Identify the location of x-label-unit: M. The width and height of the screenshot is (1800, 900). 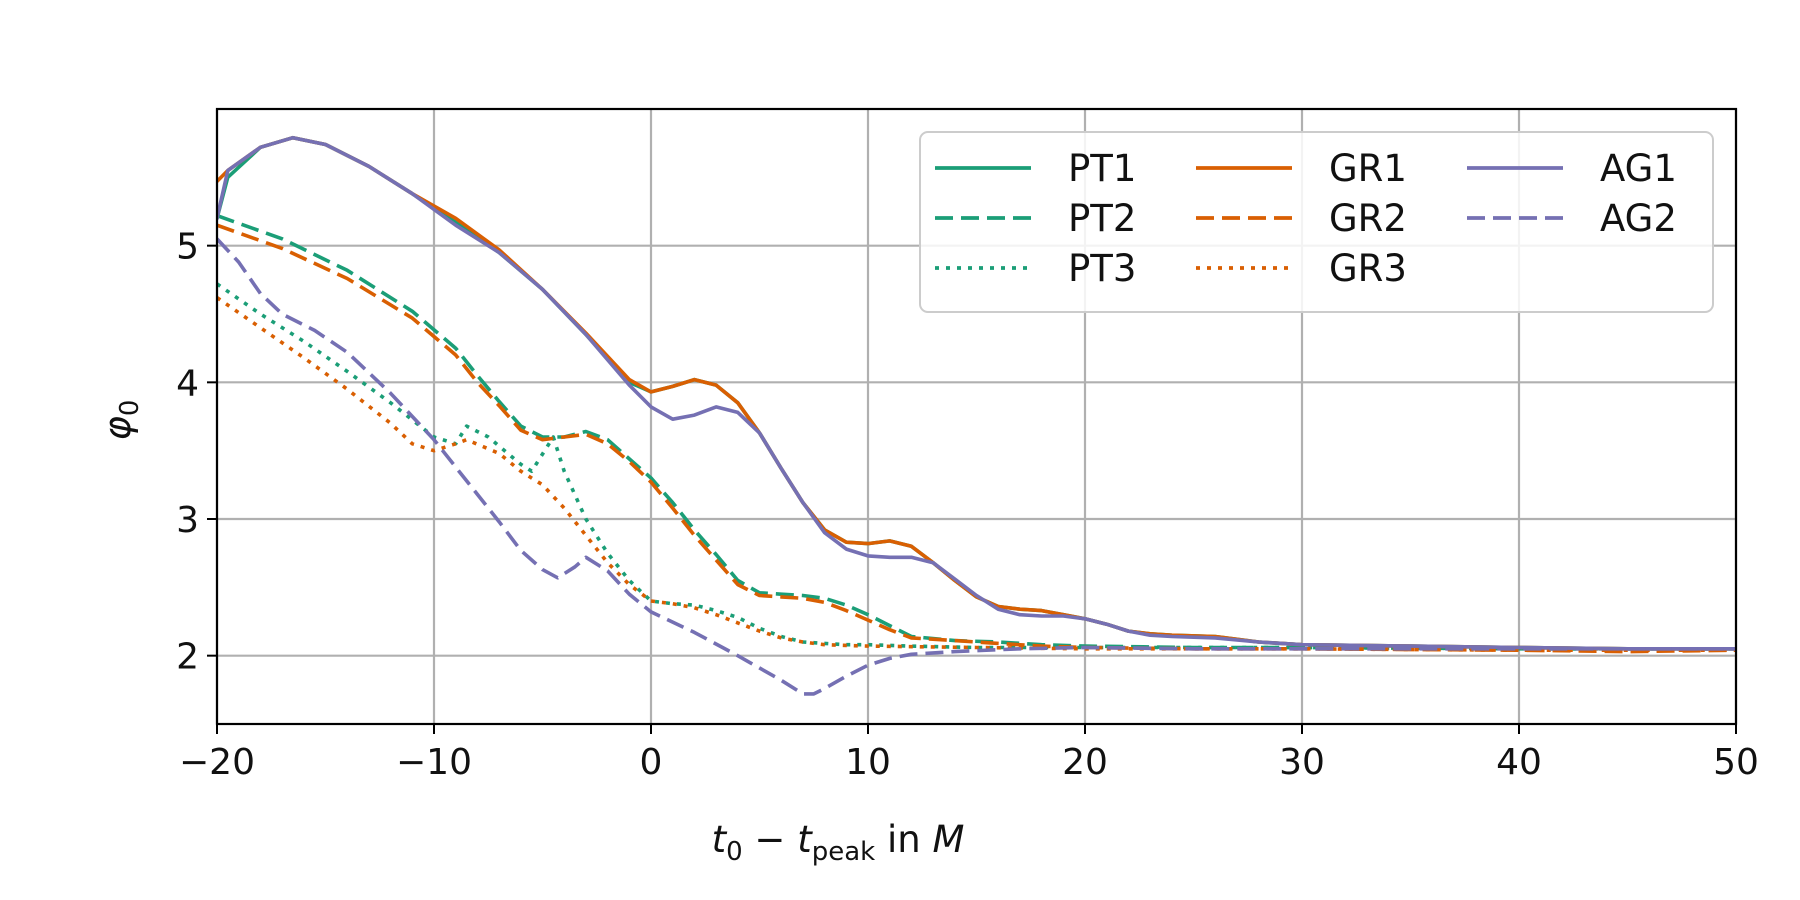
(948, 839).